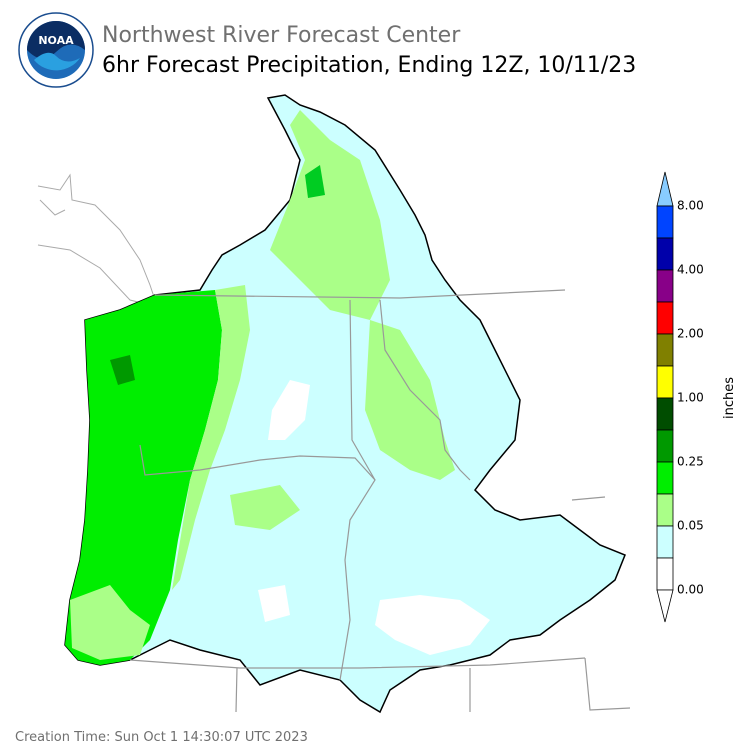 This screenshot has height=756, width=756. I want to click on legend-tick: 8.00, so click(690, 206).